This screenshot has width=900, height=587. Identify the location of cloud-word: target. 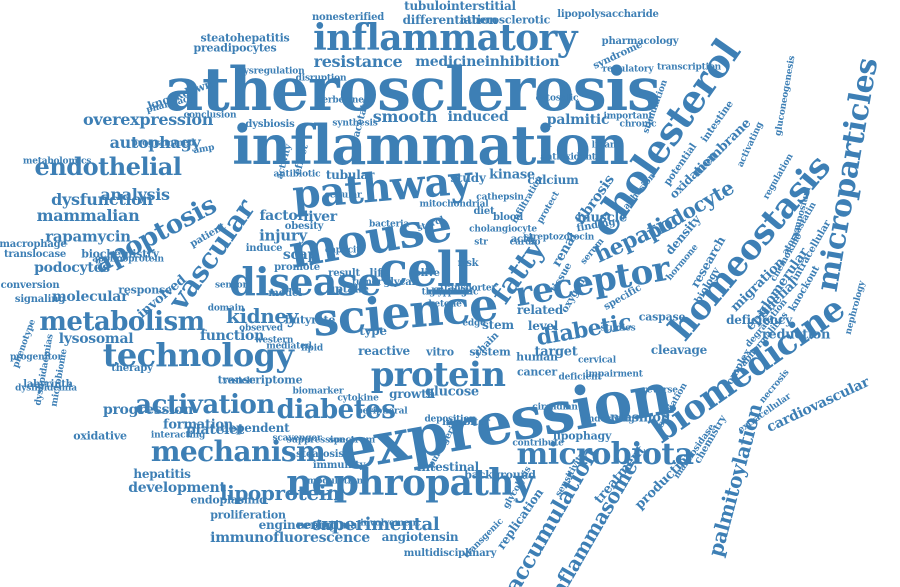
(556, 352).